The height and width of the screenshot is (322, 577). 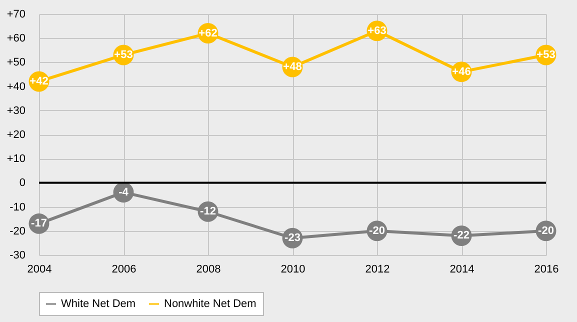 I want to click on y-tick-label: +10, so click(x=16, y=159).